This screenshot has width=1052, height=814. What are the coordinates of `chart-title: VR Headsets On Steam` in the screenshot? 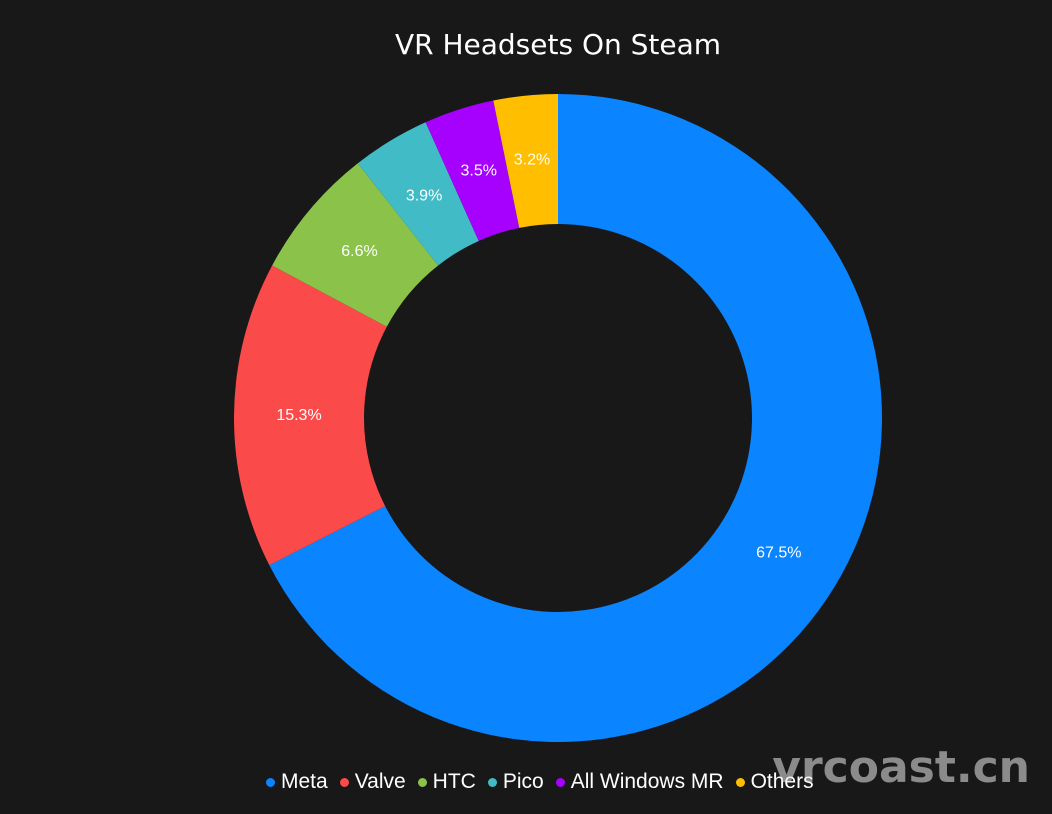 It's located at (558, 44).